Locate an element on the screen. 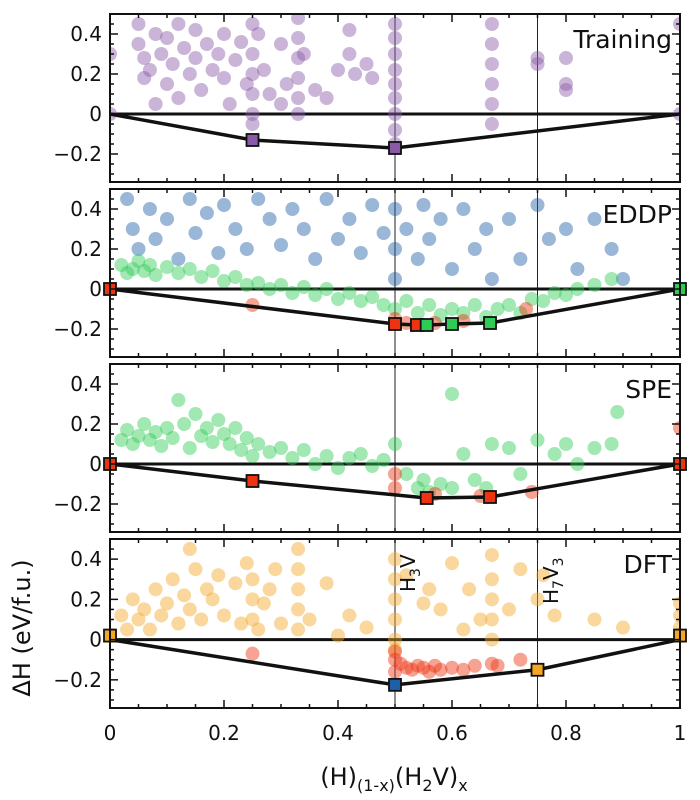  convex-hull-line is located at coordinates (395, 662).